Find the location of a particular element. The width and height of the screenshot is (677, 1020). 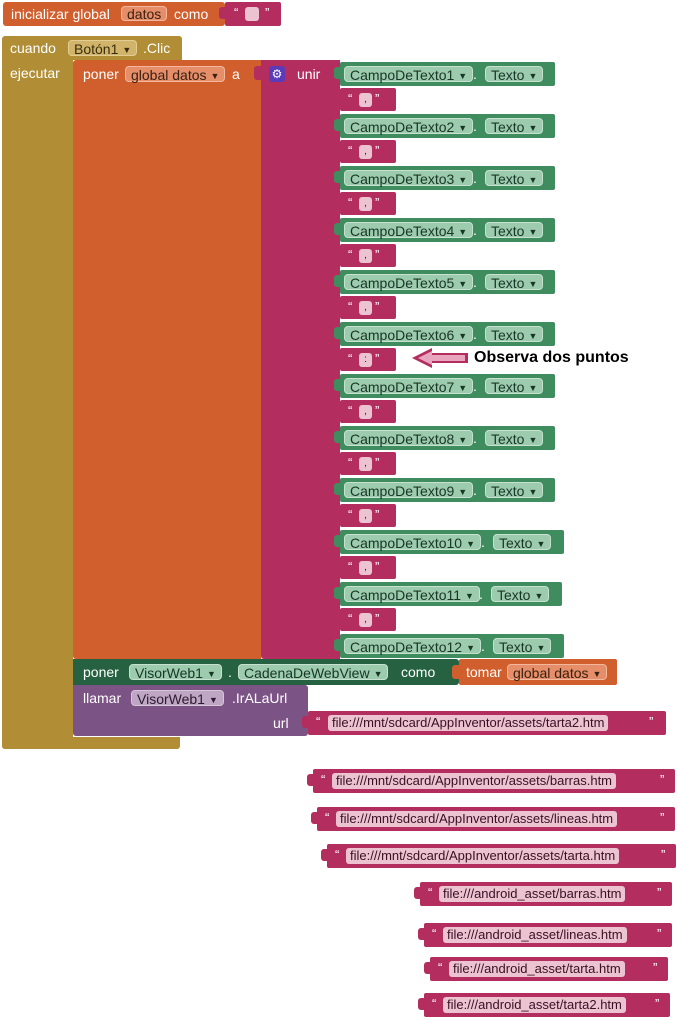

component-property-getter: CampoDeTexto9 ▼. Texto ▼ is located at coordinates (444, 490).